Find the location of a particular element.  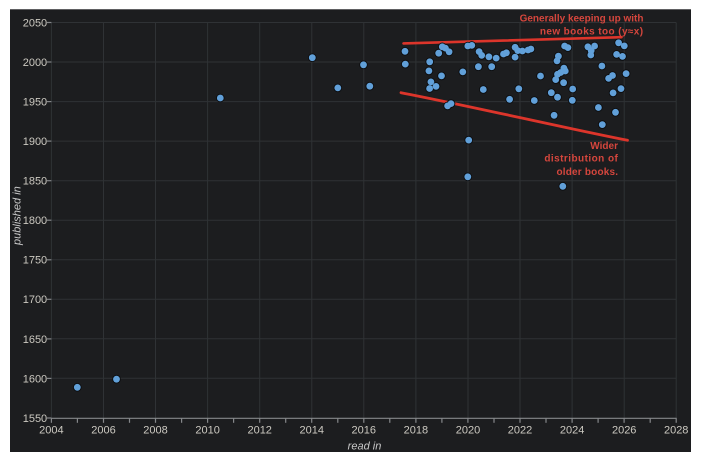

svg-text: 1850 is located at coordinates (35, 182).